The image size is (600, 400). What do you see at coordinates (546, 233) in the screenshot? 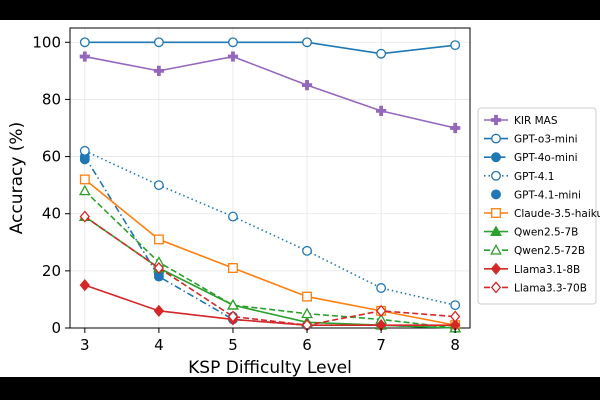
I see `legend-label: Qwen2.5-7B` at bounding box center [546, 233].